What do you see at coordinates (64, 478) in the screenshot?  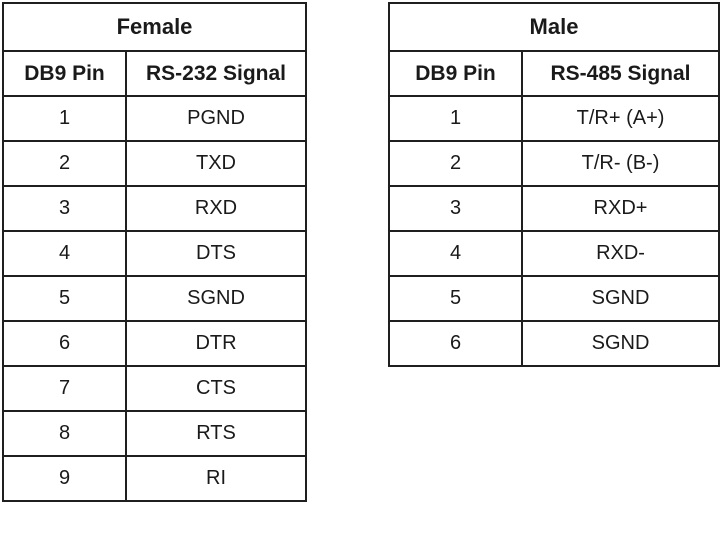 I see `pin-cell: 9` at bounding box center [64, 478].